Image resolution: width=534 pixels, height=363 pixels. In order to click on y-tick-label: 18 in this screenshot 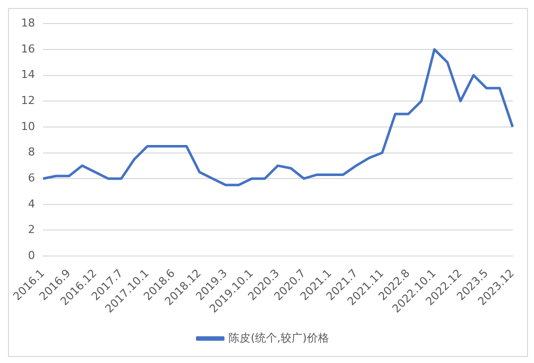, I will do `click(27, 23)`.